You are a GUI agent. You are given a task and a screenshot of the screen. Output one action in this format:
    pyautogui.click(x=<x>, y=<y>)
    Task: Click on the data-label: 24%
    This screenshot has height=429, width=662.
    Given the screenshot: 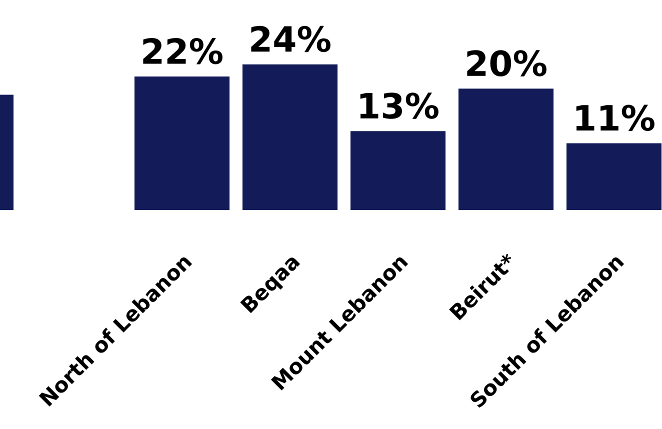 What is the action you would take?
    pyautogui.click(x=290, y=39)
    